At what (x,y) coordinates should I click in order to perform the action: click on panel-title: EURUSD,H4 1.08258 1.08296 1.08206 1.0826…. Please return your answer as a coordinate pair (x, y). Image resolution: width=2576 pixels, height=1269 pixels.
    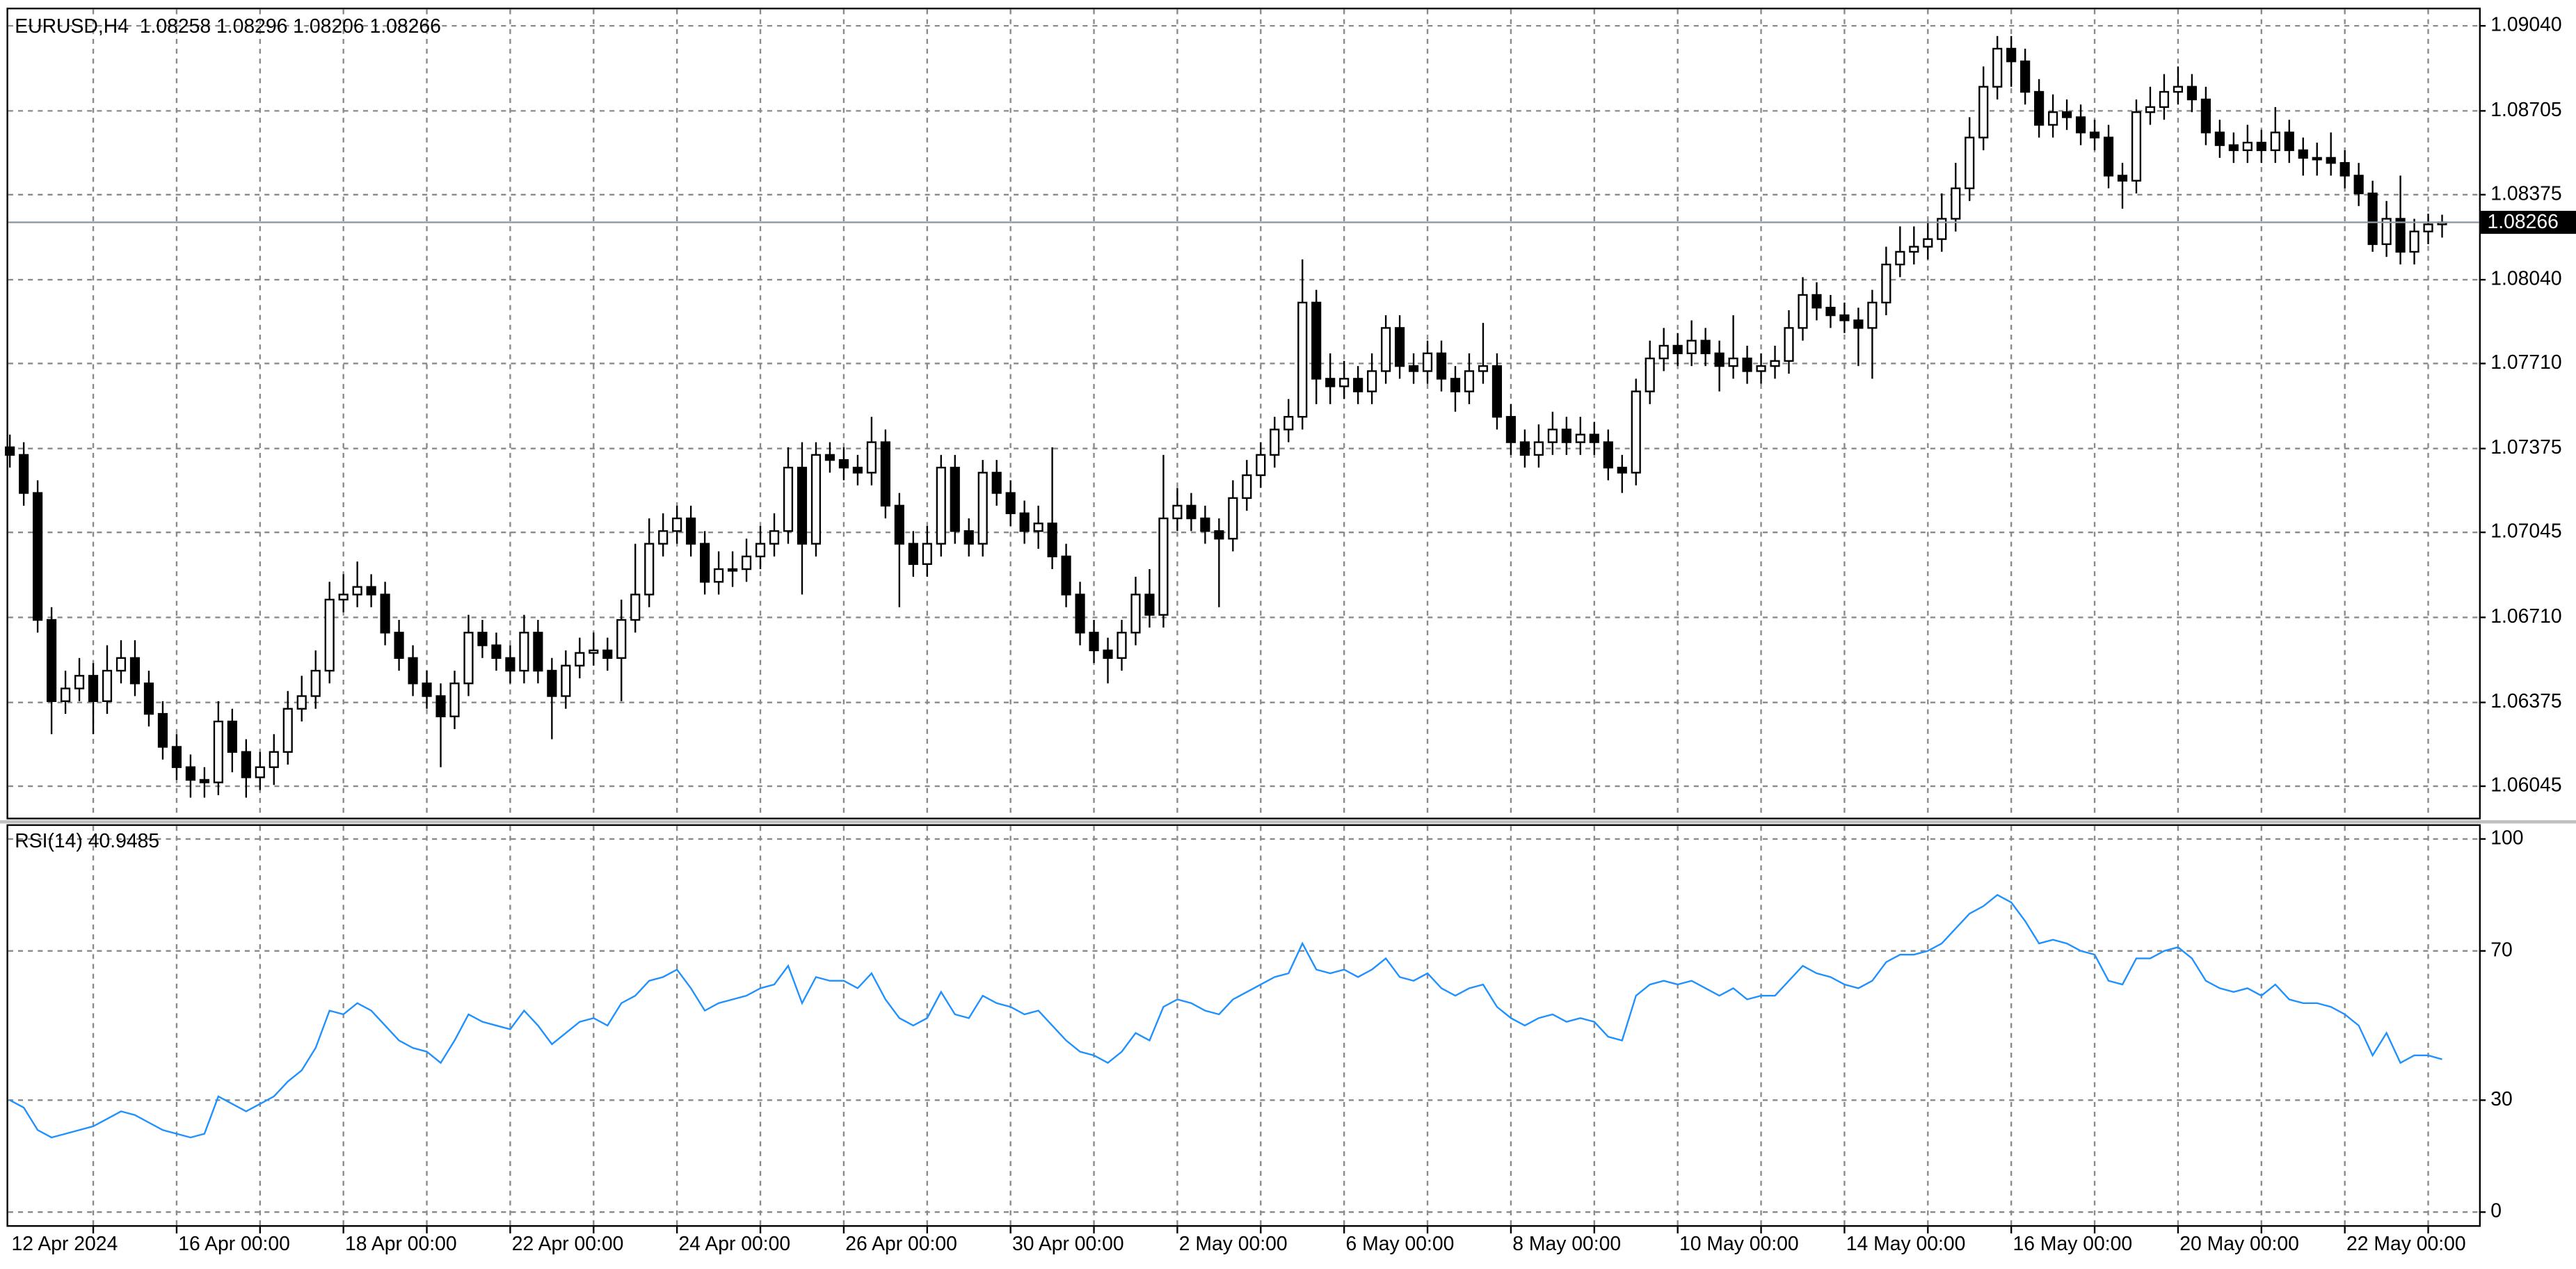
    Looking at the image, I should click on (228, 27).